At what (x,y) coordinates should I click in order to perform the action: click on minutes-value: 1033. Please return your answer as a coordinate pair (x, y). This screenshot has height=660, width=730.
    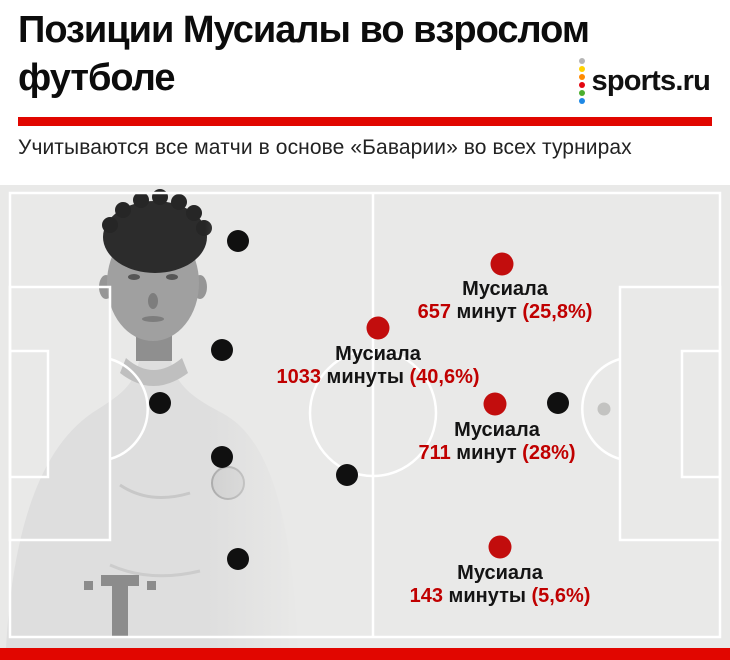
    Looking at the image, I should click on (298, 377).